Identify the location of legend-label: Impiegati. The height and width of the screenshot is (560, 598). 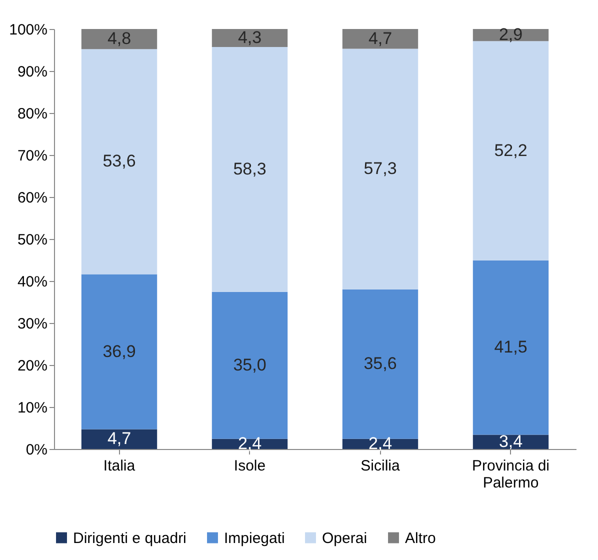
(254, 538).